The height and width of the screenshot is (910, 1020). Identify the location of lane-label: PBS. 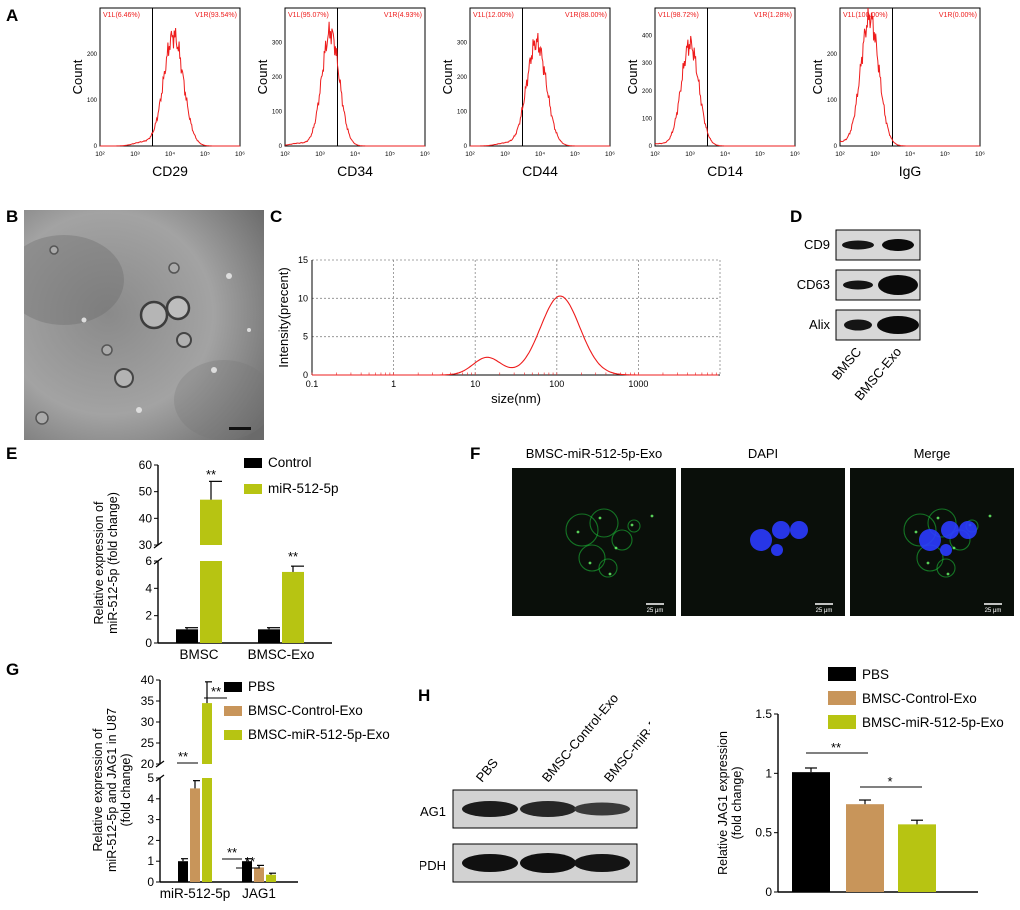
(487, 770).